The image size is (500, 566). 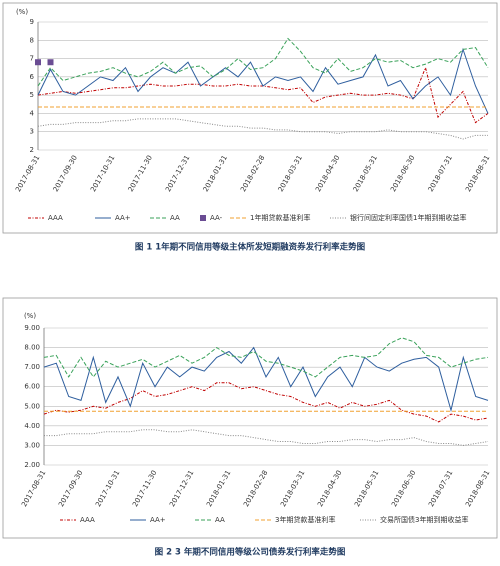 What do you see at coordinates (32, 59) in the screenshot?
I see `y-tick-label: 7` at bounding box center [32, 59].